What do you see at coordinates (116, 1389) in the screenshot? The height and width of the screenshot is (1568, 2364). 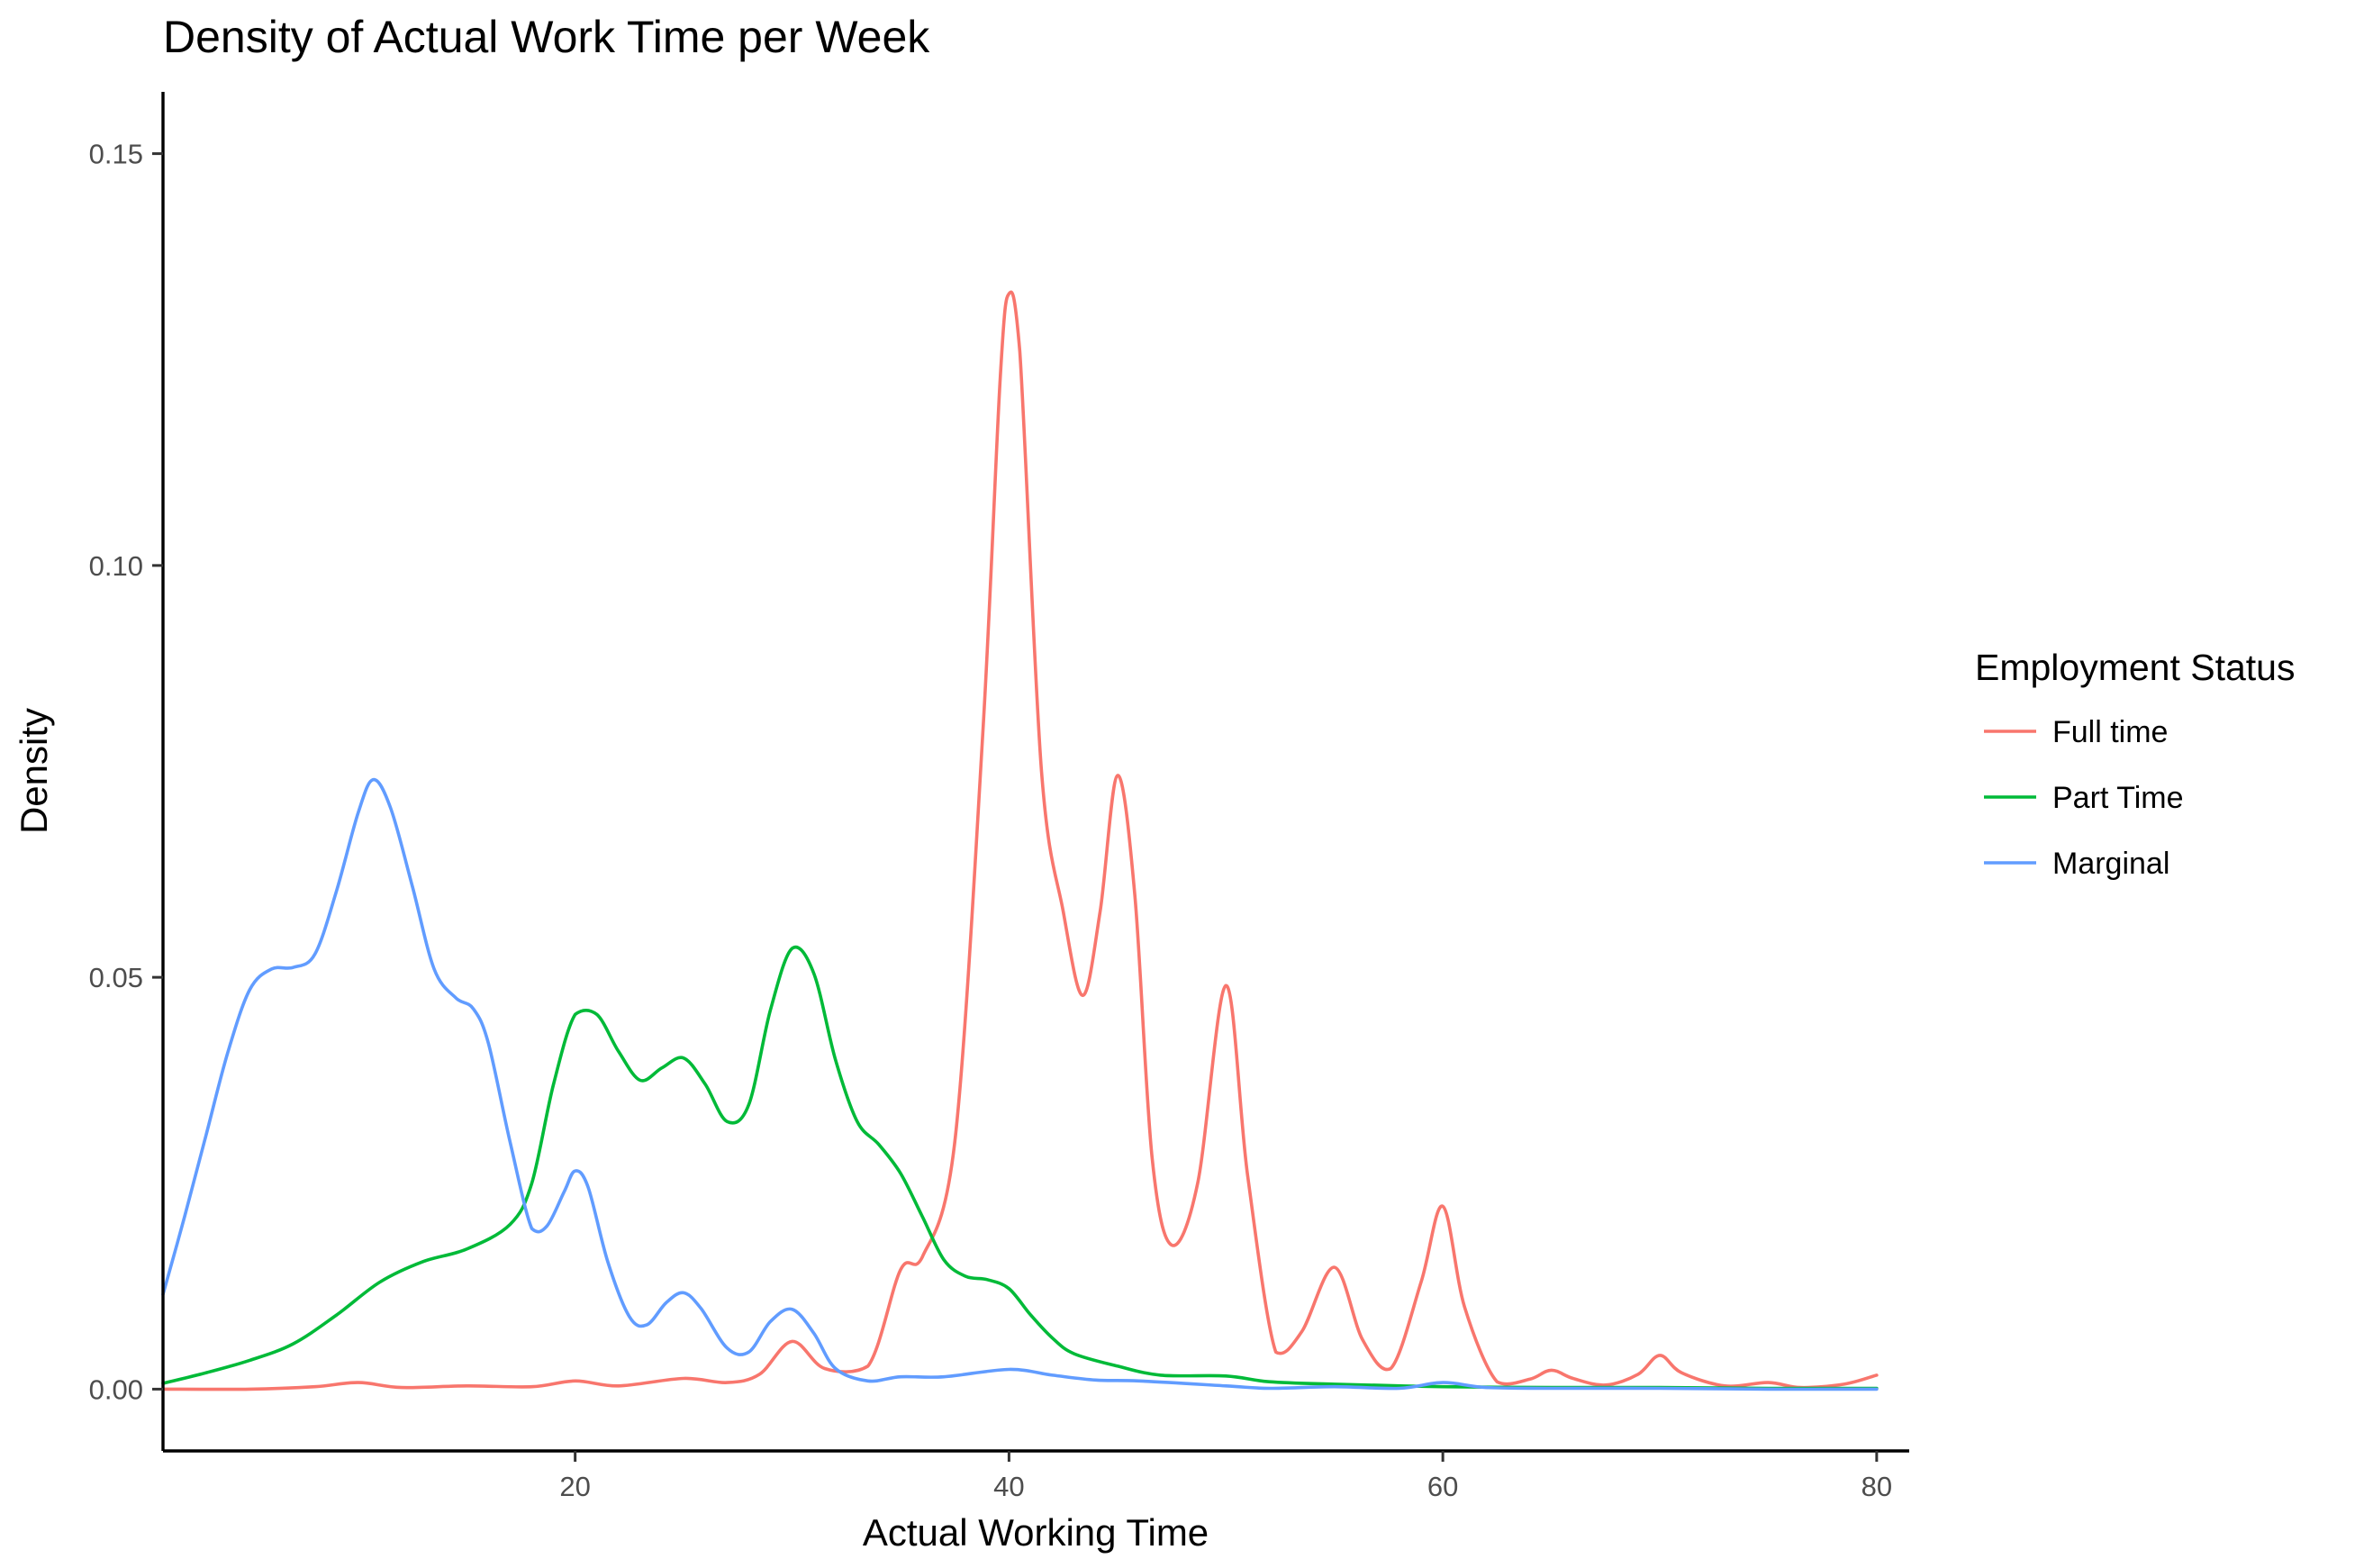 I see `y-tick-label: 0.00` at bounding box center [116, 1389].